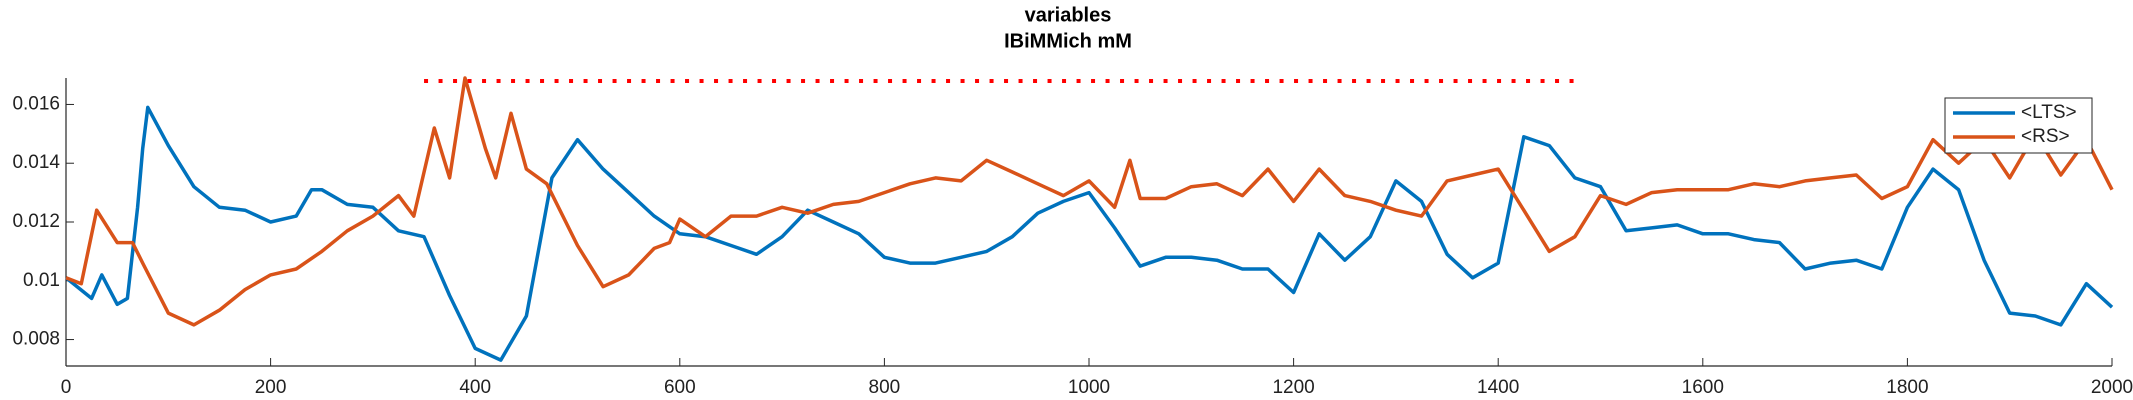 The width and height of the screenshot is (2133, 400). Describe the element at coordinates (36, 103) in the screenshot. I see `y-tick-label: 0.016` at that location.